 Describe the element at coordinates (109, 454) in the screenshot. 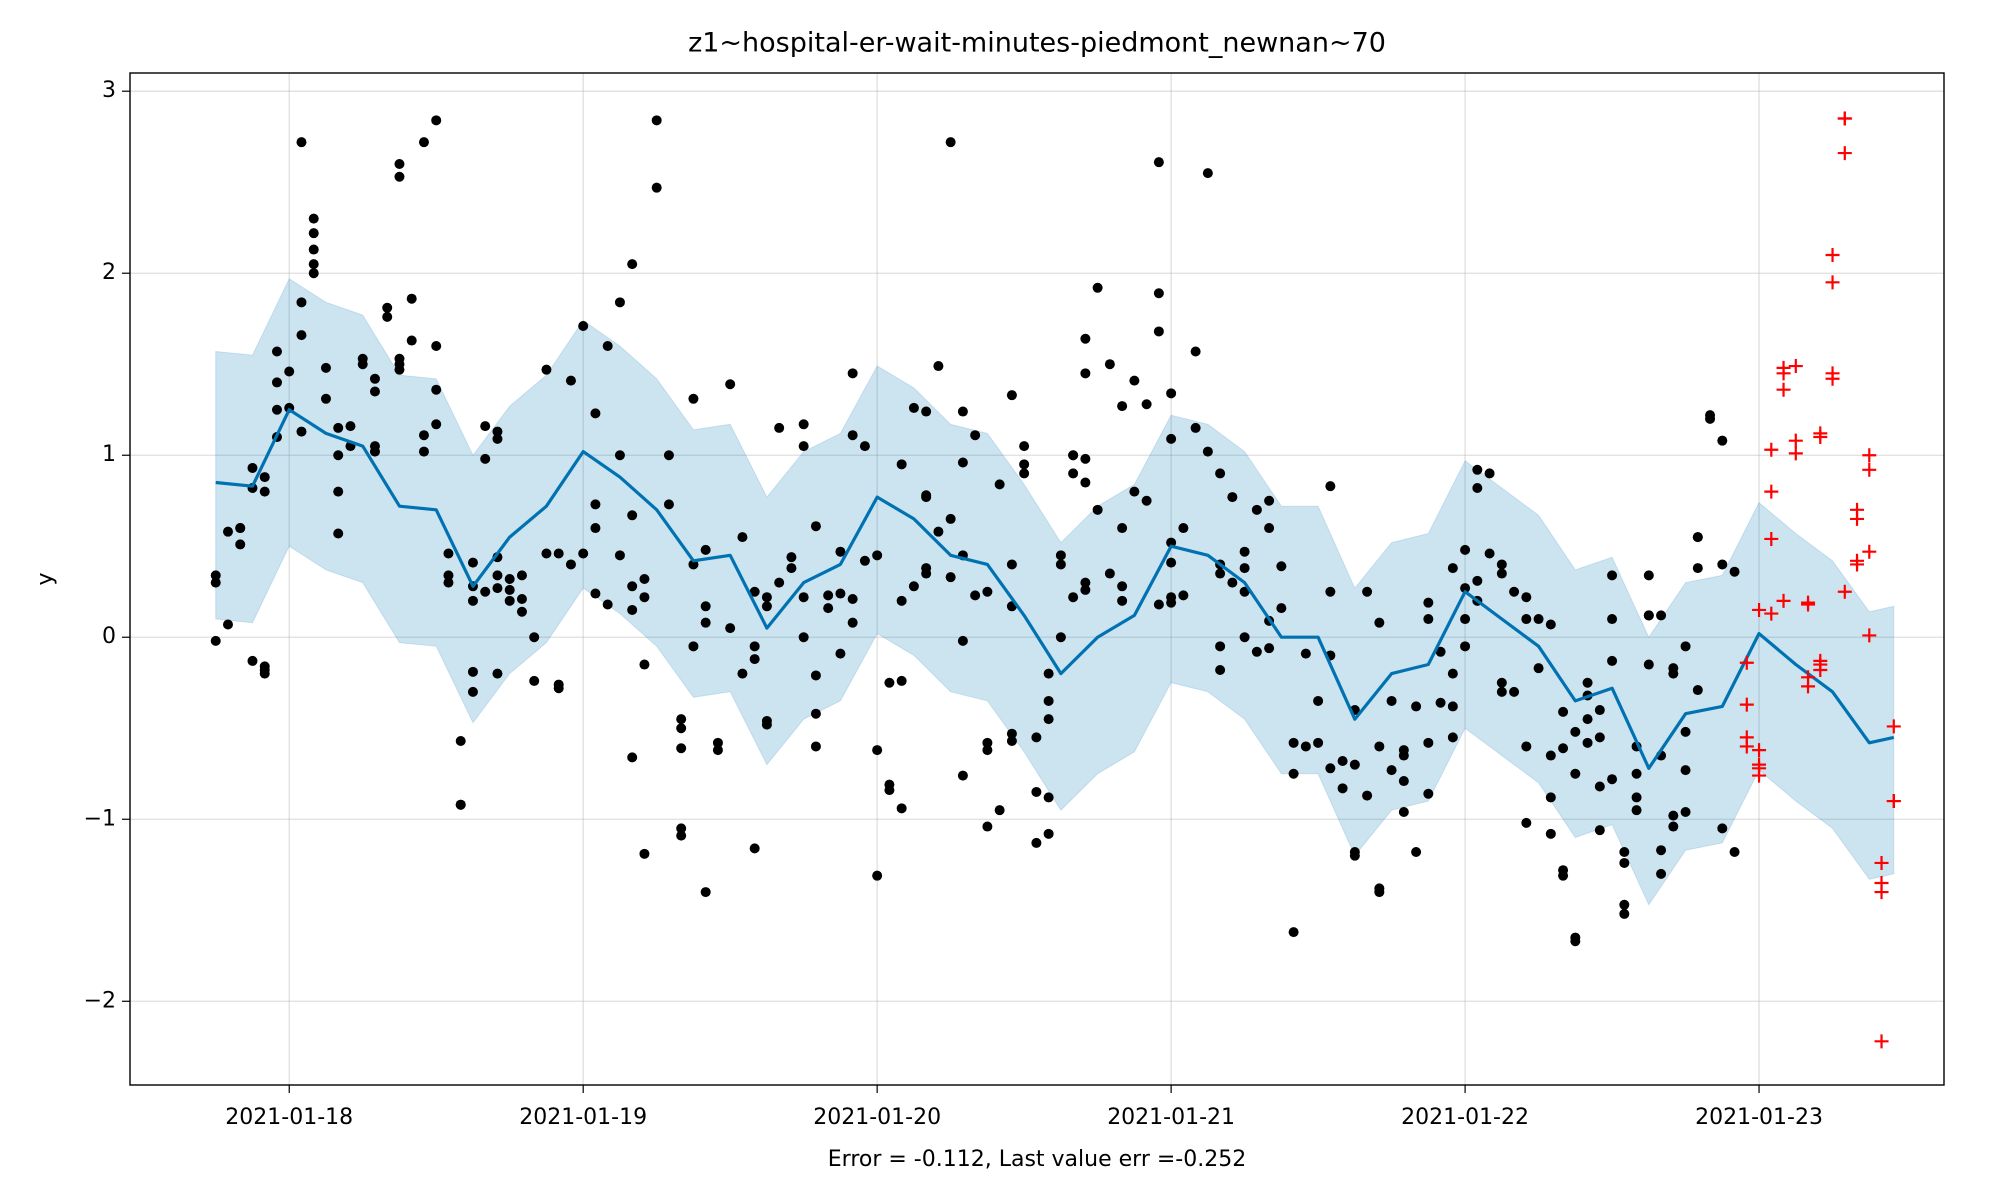

I see `y-tick-label: 1` at that location.